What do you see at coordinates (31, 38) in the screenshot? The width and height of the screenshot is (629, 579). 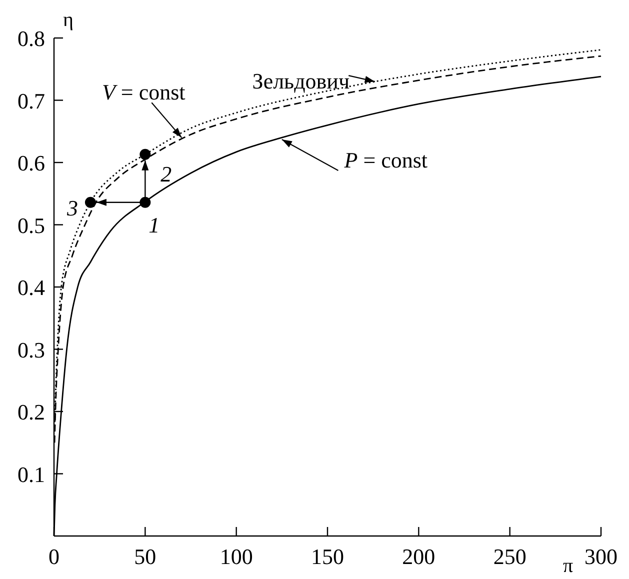 I see `y-tick-label: 0.8` at bounding box center [31, 38].